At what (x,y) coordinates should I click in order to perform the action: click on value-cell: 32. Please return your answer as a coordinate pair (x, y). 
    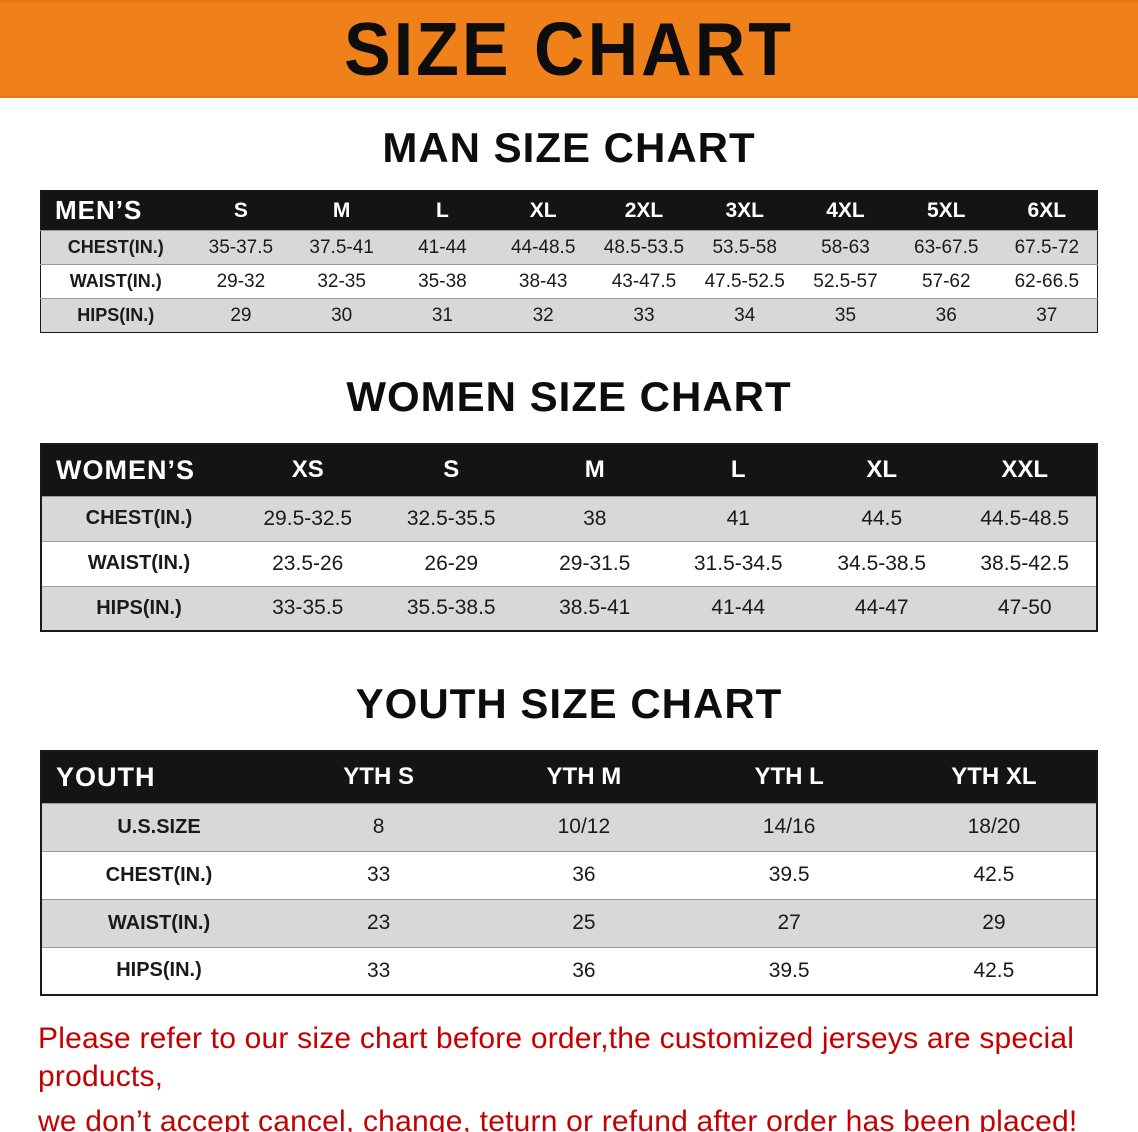
    Looking at the image, I should click on (543, 315).